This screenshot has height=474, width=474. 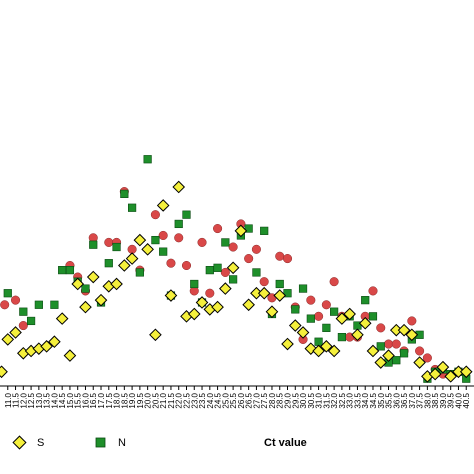 What do you see at coordinates (342, 400) in the screenshot?
I see `x-tick-label: 32.5` at bounding box center [342, 400].